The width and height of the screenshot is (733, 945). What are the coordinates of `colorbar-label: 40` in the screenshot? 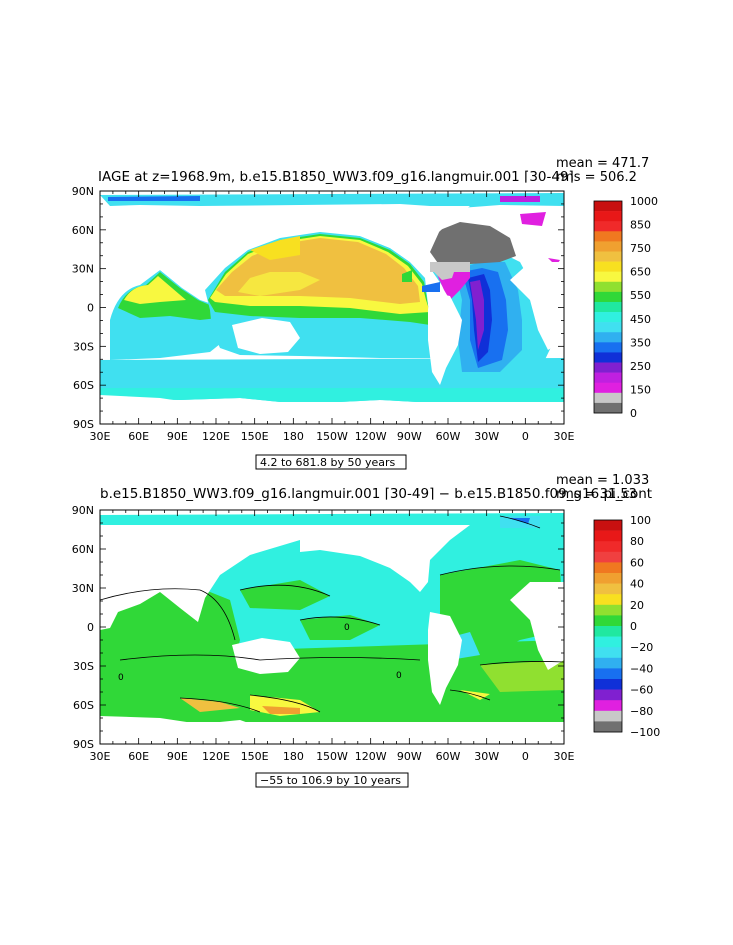 It's located at (637, 584).